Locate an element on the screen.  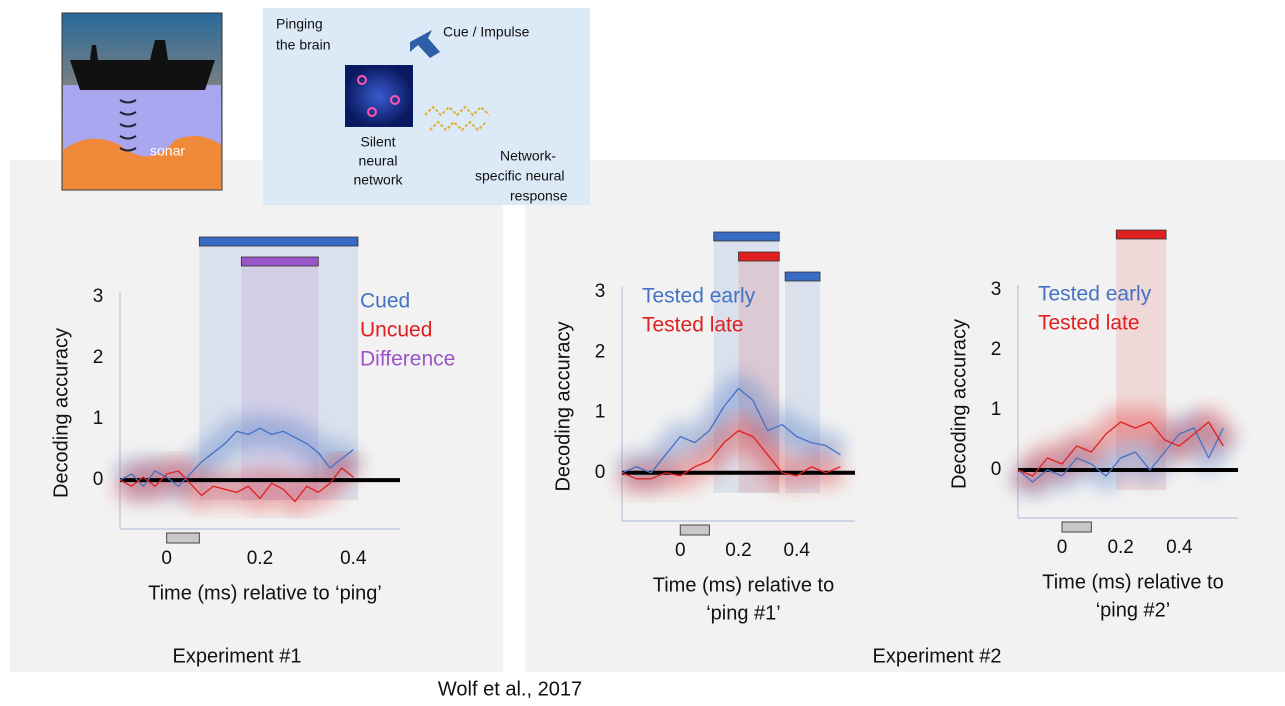
legend-entry: Difference is located at coordinates (407, 359).